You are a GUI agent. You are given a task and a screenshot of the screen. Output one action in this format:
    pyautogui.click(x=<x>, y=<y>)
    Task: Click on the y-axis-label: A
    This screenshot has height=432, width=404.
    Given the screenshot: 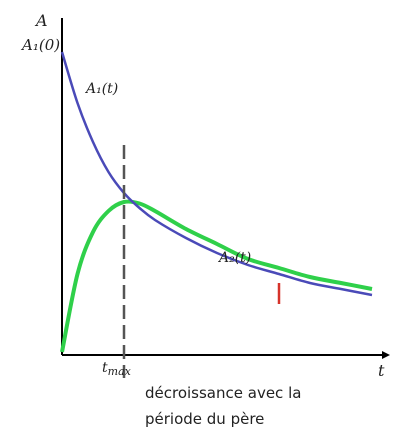 What is the action you would take?
    pyautogui.click(x=41, y=20)
    